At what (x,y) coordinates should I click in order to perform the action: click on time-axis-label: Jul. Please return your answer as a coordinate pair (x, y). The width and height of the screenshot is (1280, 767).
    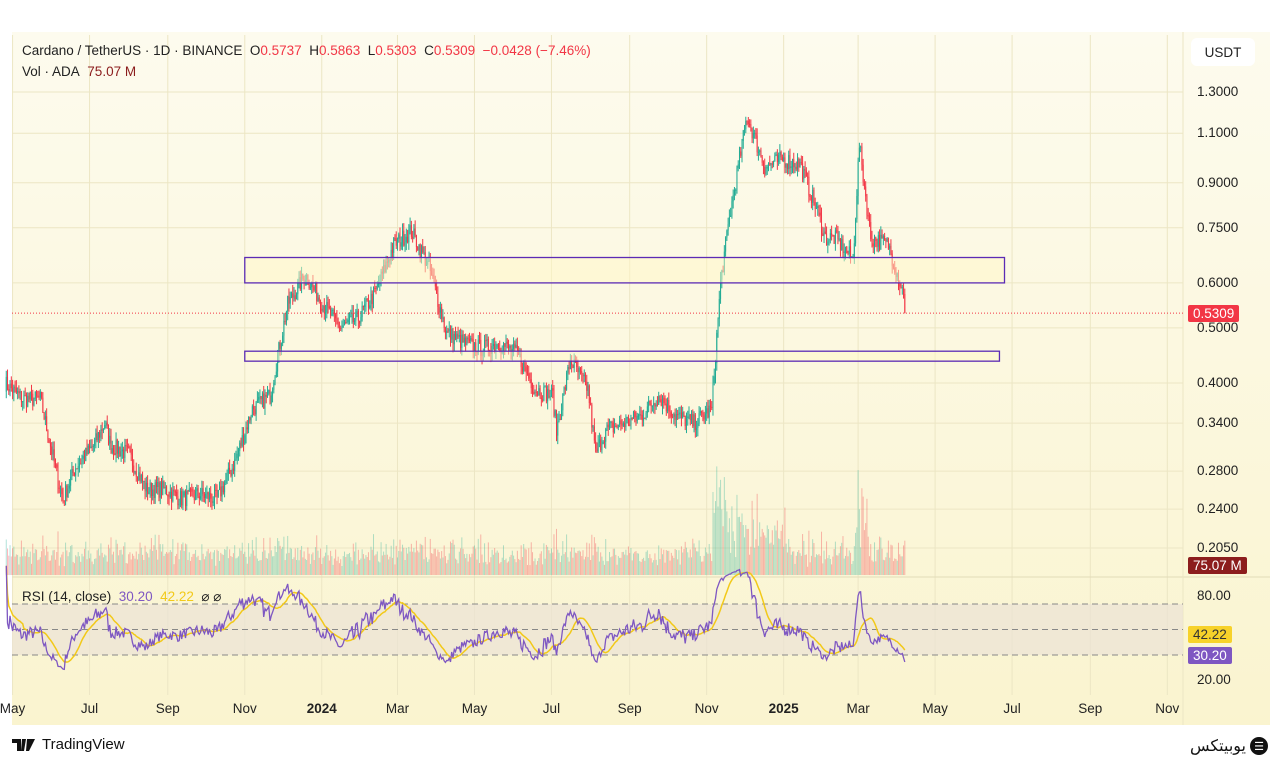
    Looking at the image, I should click on (1012, 708).